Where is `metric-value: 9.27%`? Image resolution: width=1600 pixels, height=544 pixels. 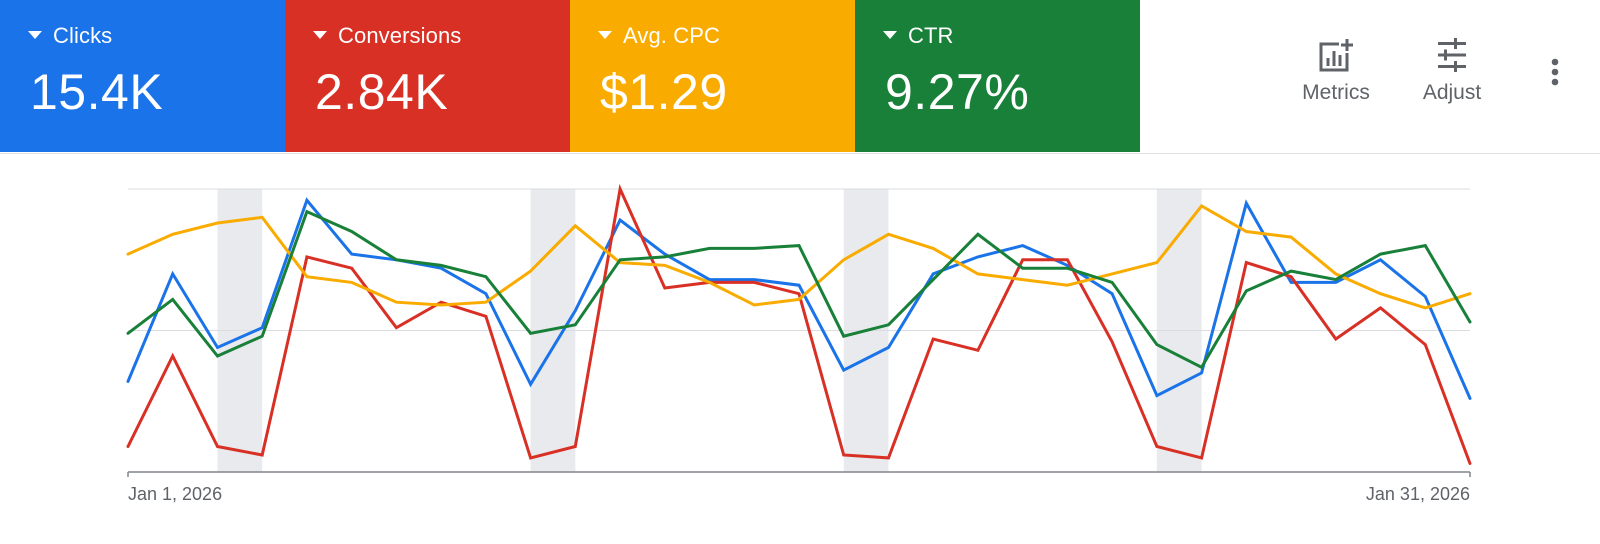 metric-value: 9.27% is located at coordinates (957, 92).